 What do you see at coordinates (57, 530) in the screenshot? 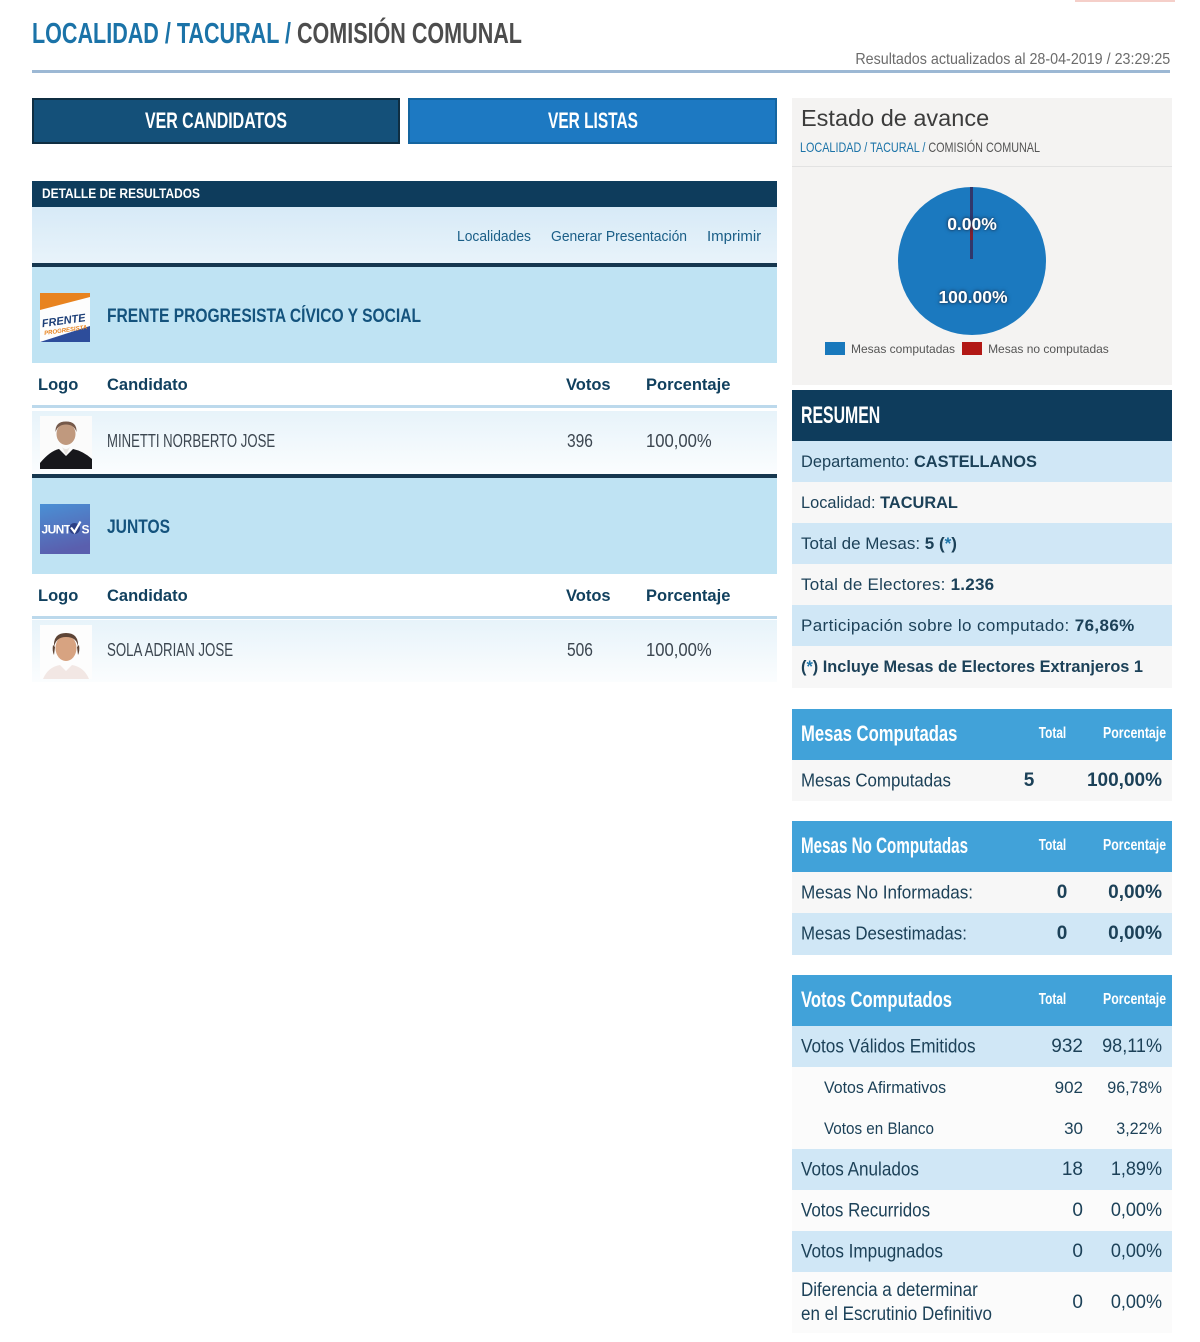
I see `svg-text: JUNT` at bounding box center [57, 530].